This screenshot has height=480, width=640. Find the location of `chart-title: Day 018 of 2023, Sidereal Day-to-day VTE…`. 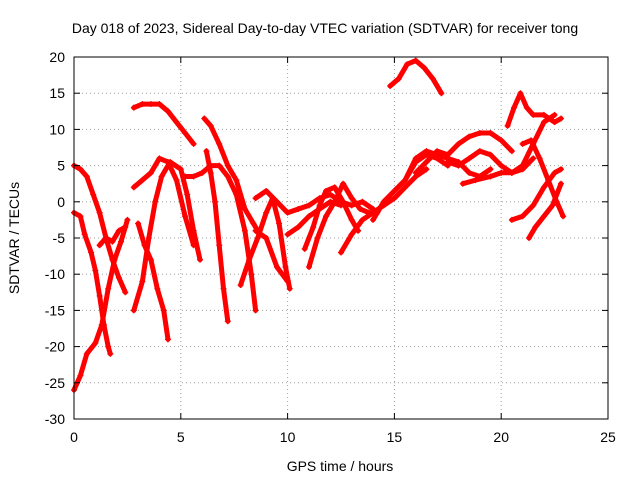

chart-title: Day 018 of 2023, Sidereal Day-to-day VTE… is located at coordinates (325, 28).